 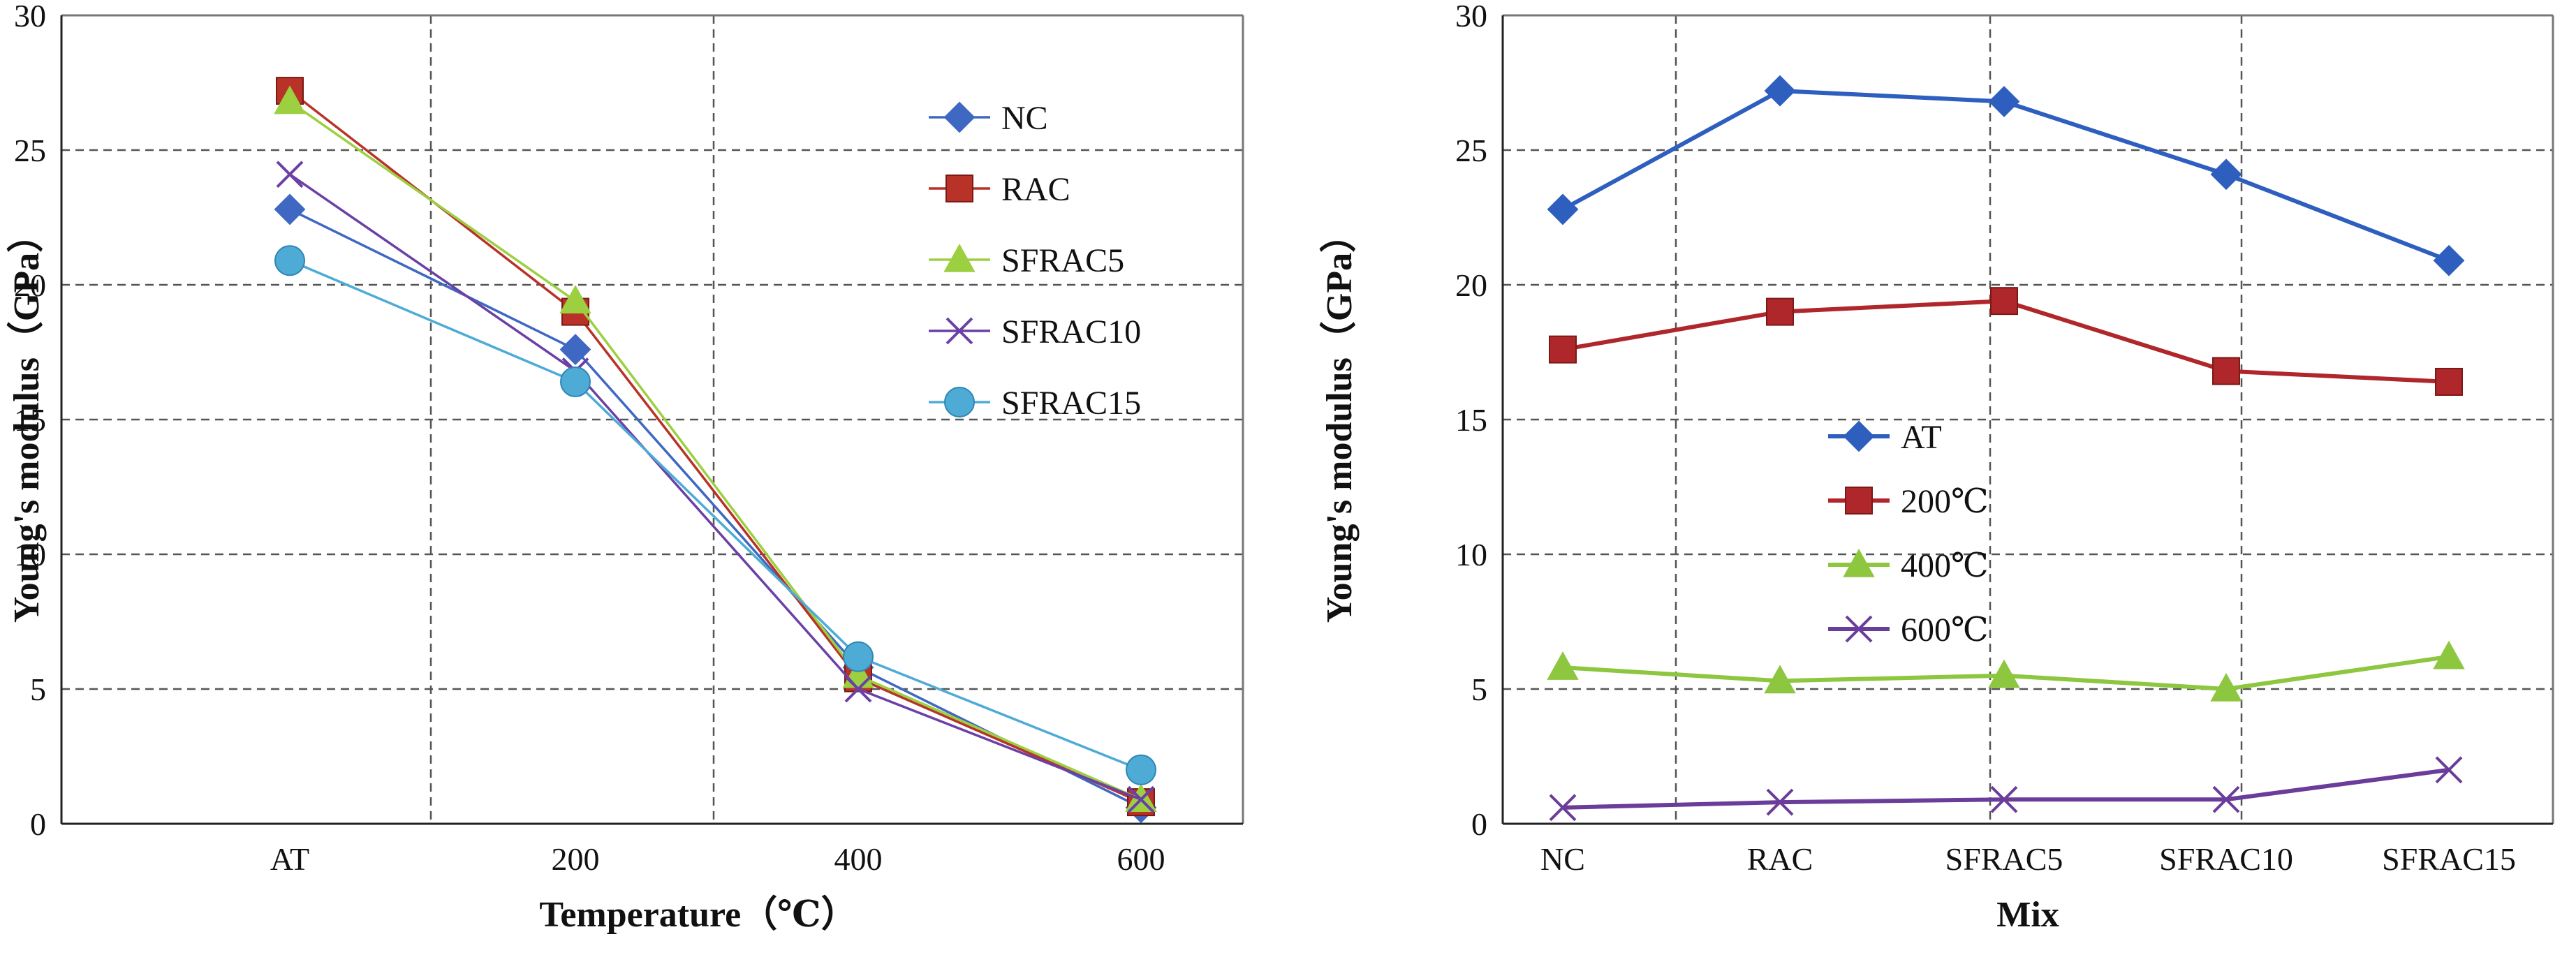 What do you see at coordinates (1945, 630) in the screenshot?
I see `legend-label: 600℃` at bounding box center [1945, 630].